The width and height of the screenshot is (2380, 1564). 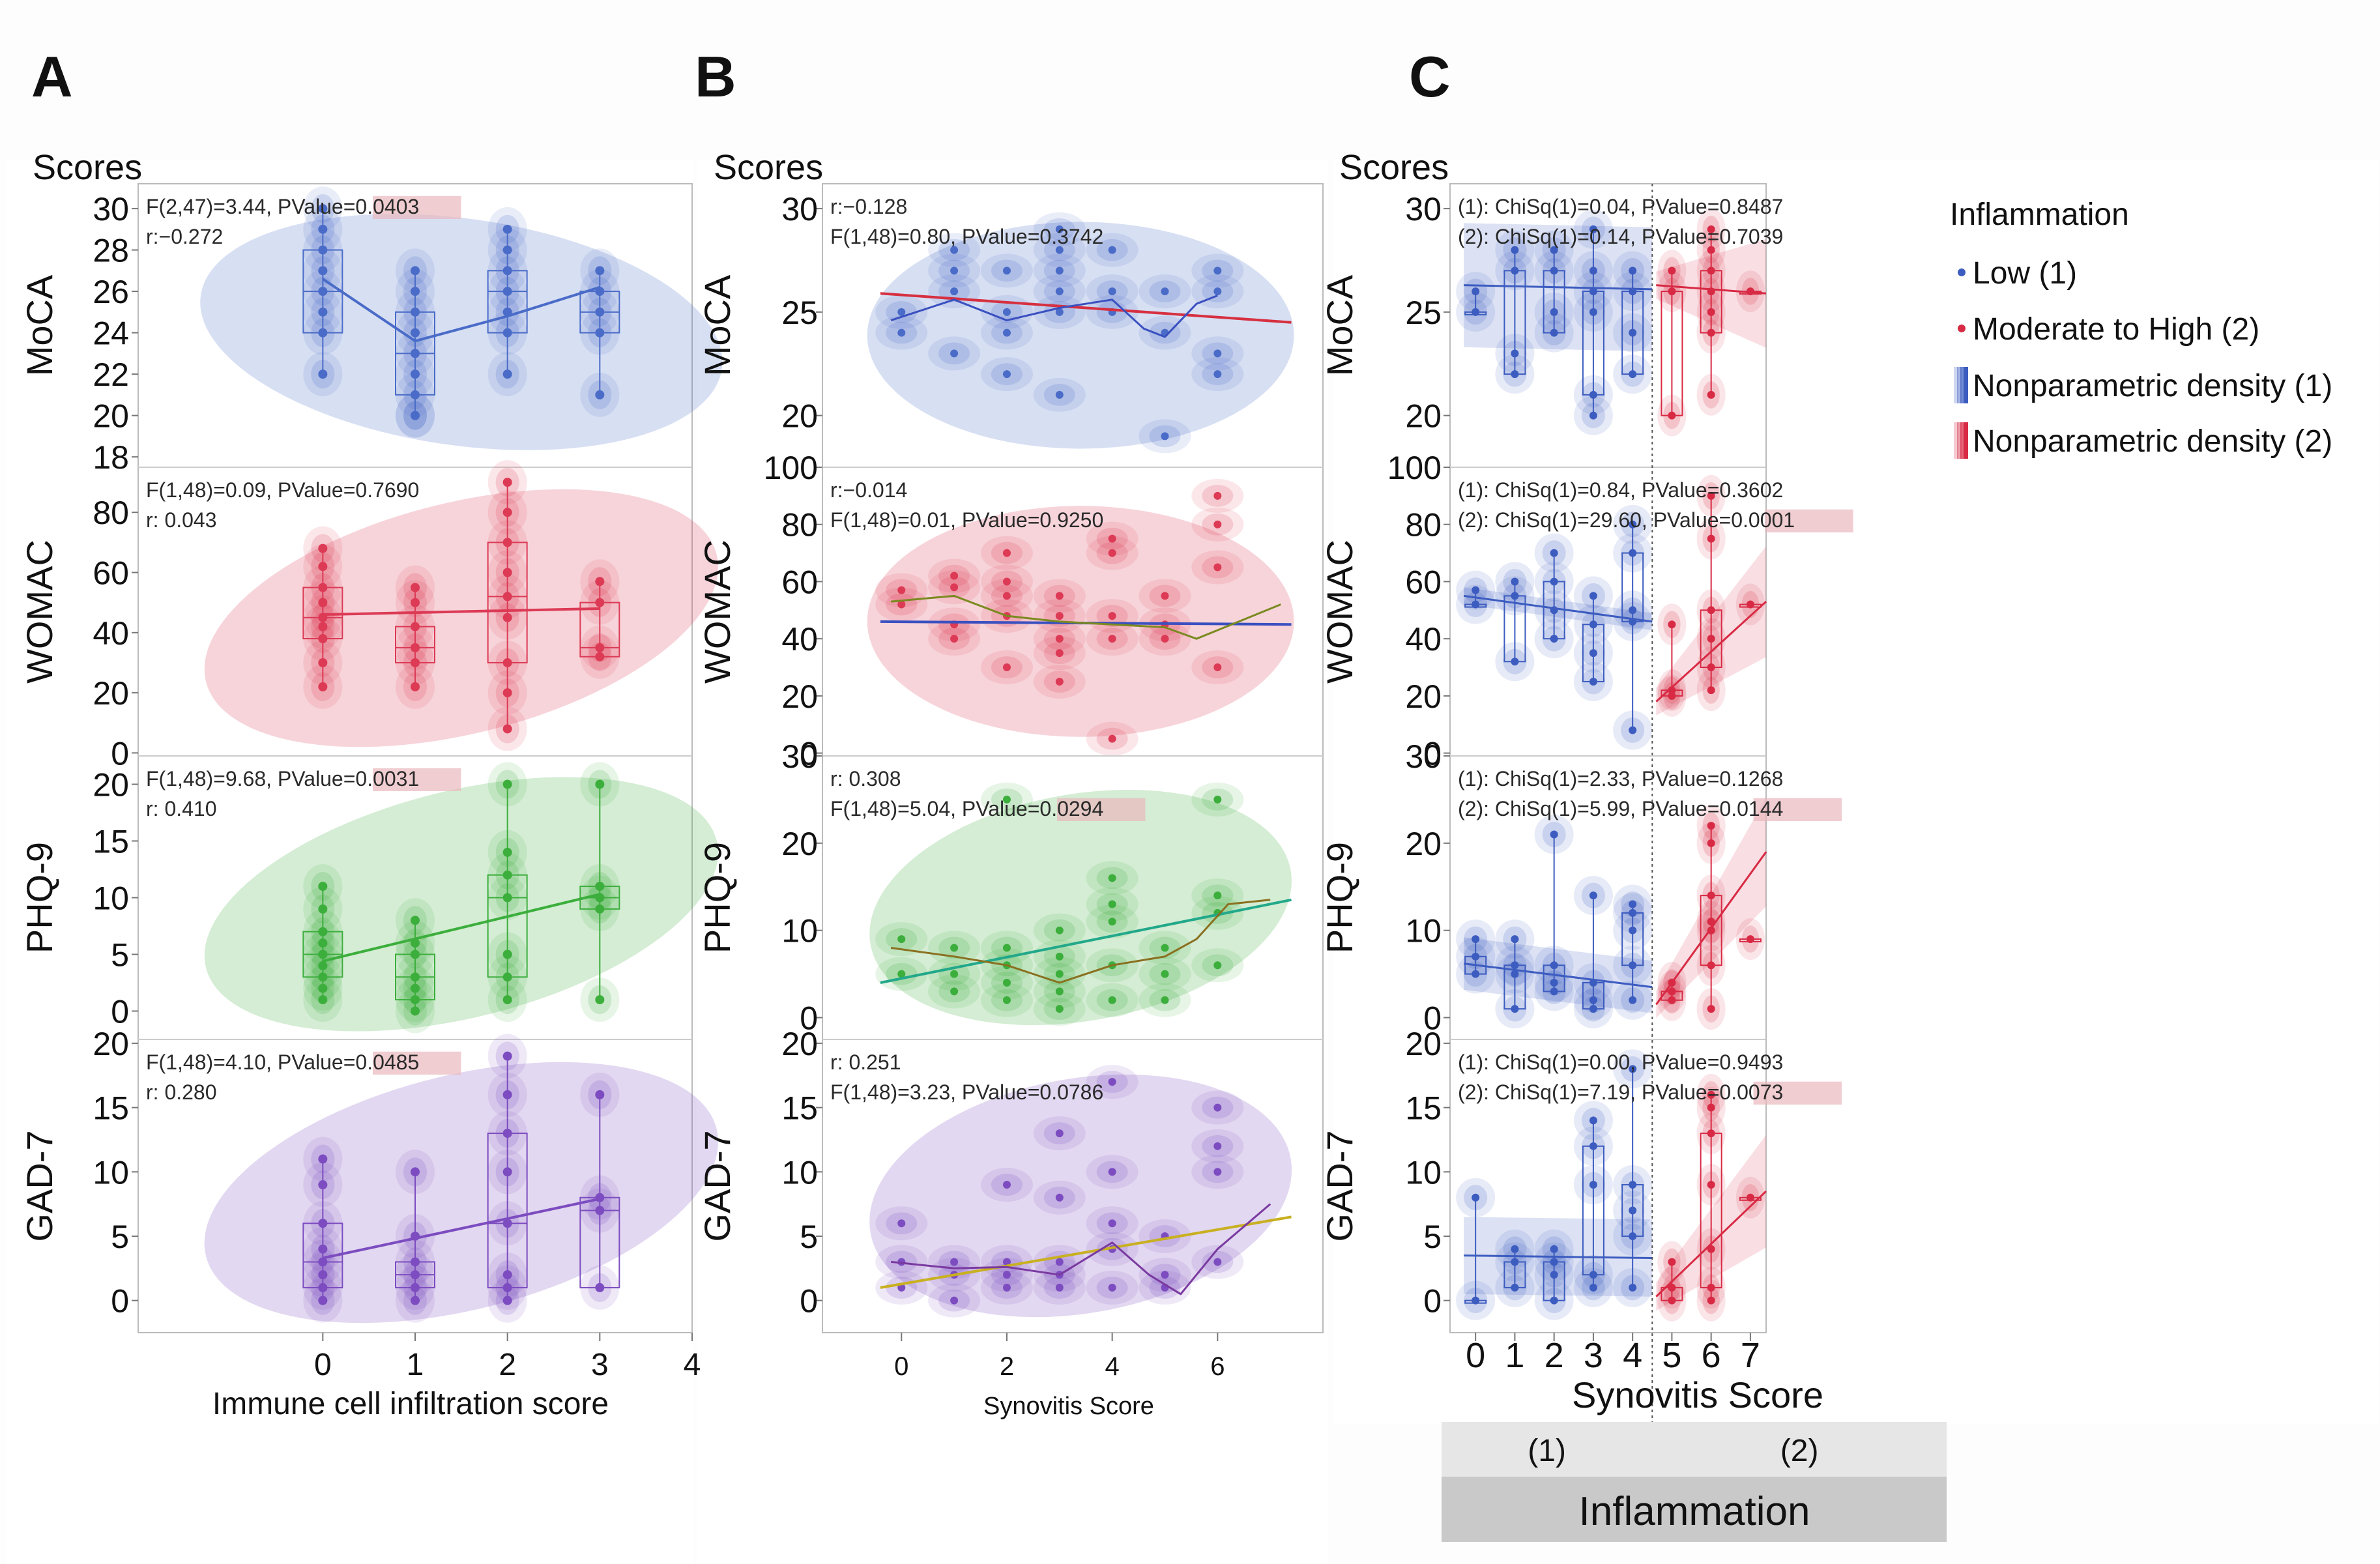 What do you see at coordinates (2116, 329) in the screenshot?
I see `legend-entry-high: Moderate to High (2)` at bounding box center [2116, 329].